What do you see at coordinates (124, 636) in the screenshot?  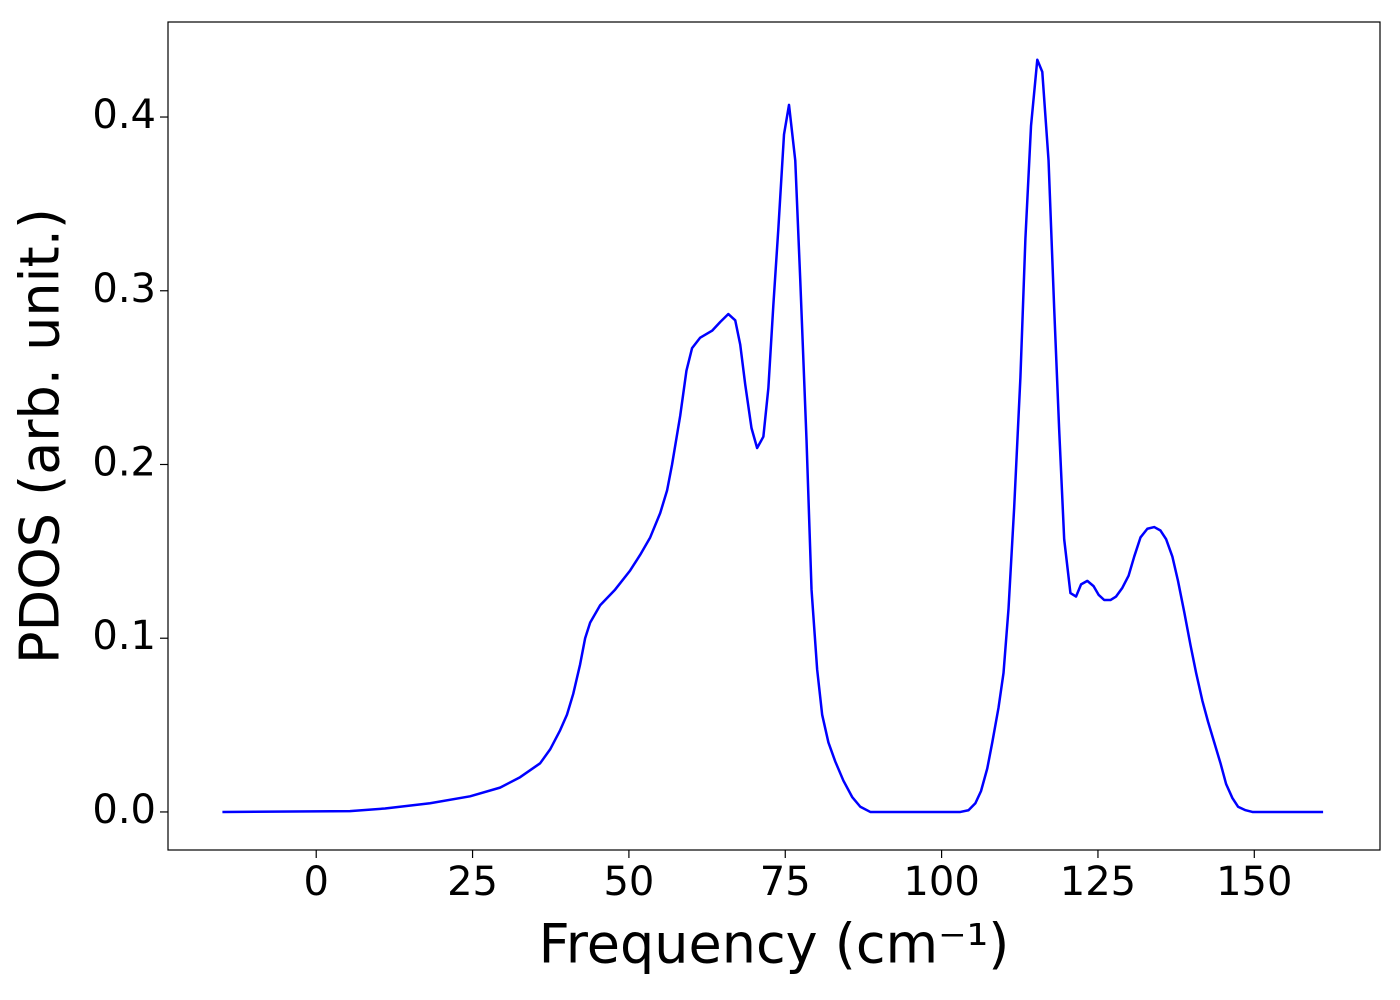 I see `y-tick-label: 0.1` at bounding box center [124, 636].